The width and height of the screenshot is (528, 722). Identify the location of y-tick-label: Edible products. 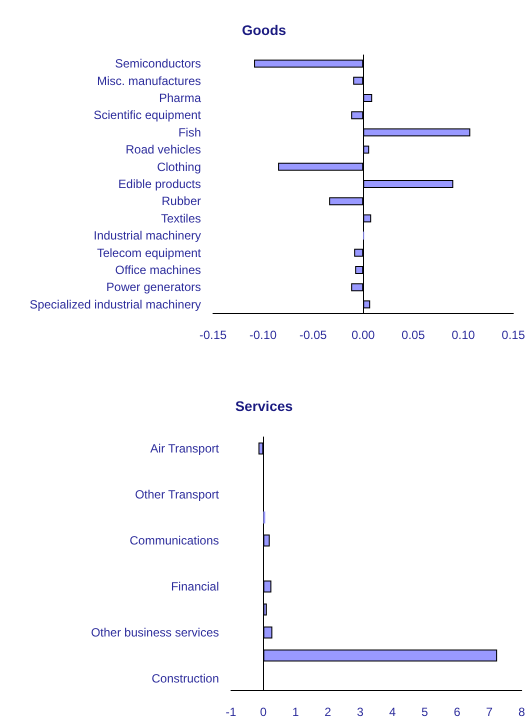
(159, 184).